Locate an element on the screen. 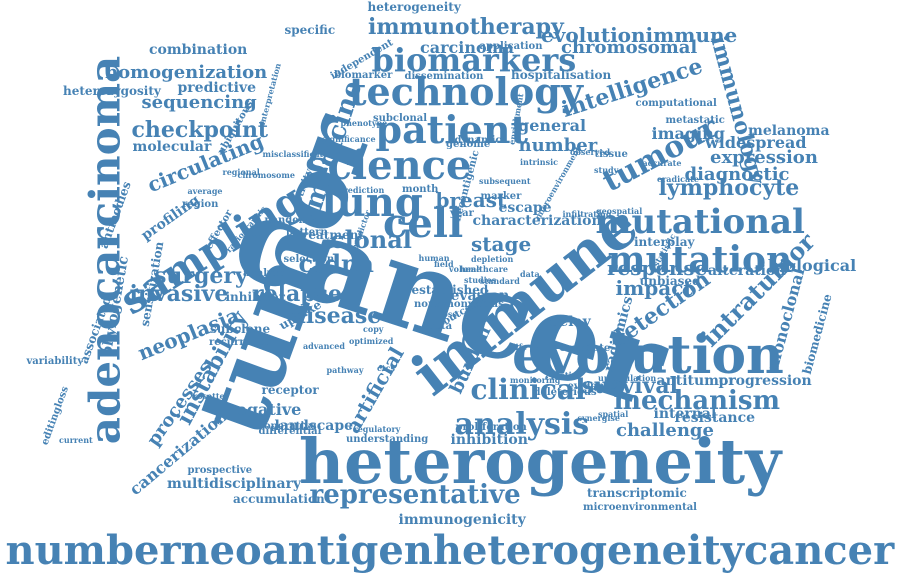 This screenshot has width=900, height=577. cloud-word: eradicate is located at coordinates (678, 179).